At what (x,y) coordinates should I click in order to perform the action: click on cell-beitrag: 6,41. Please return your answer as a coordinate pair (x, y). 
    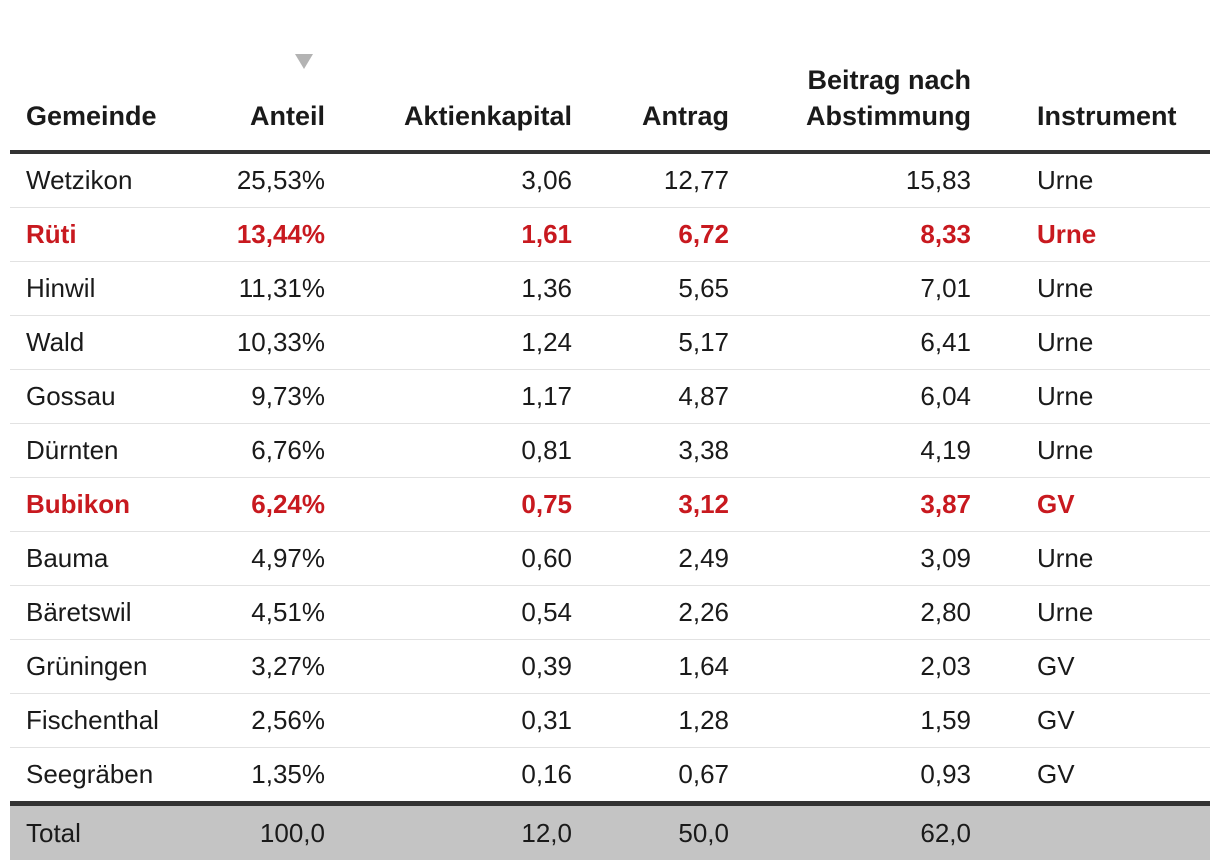
    Looking at the image, I should click on (850, 343).